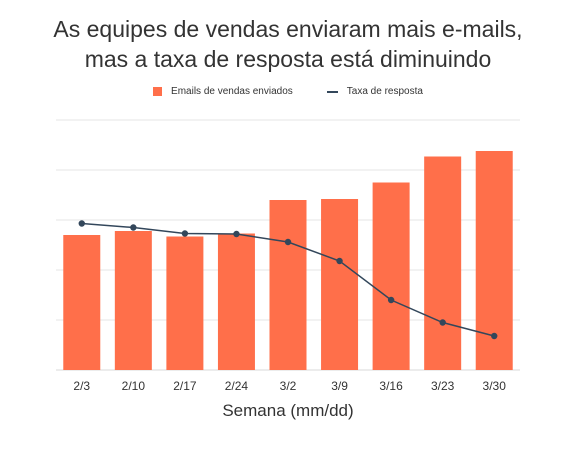  What do you see at coordinates (133, 227) in the screenshot?
I see `response-rate-point-2/10` at bounding box center [133, 227].